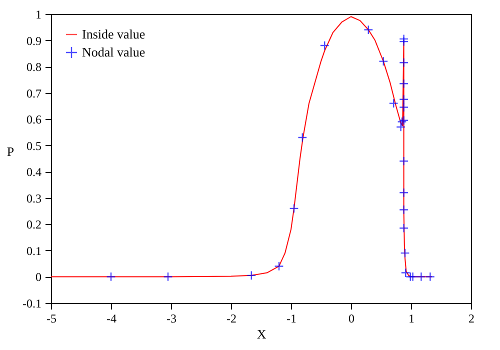 The height and width of the screenshot is (350, 500). What do you see at coordinates (34, 172) in the screenshot?
I see `y-tick-label: 0.4` at bounding box center [34, 172].